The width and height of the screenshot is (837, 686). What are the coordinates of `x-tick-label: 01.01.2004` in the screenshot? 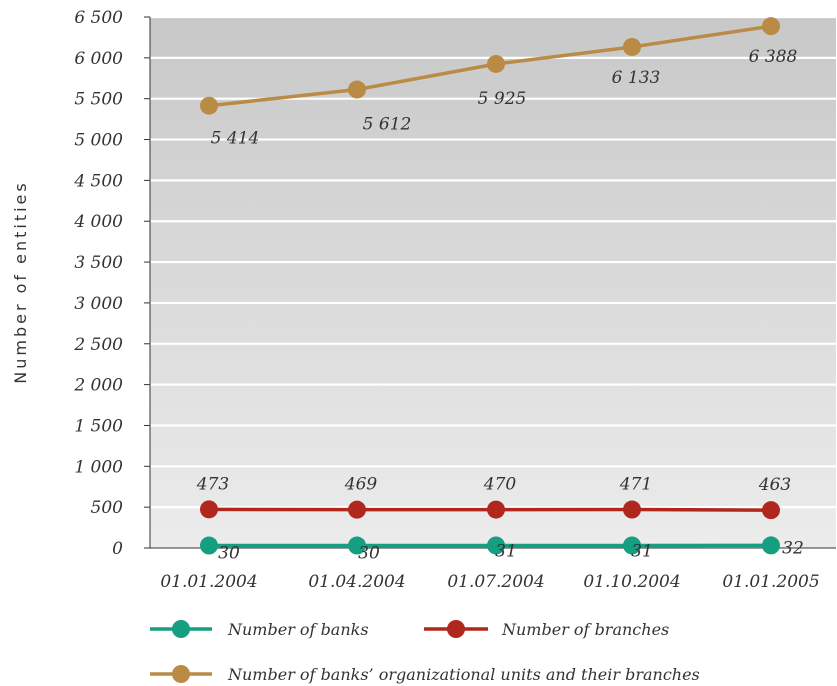 It's located at (208, 582).